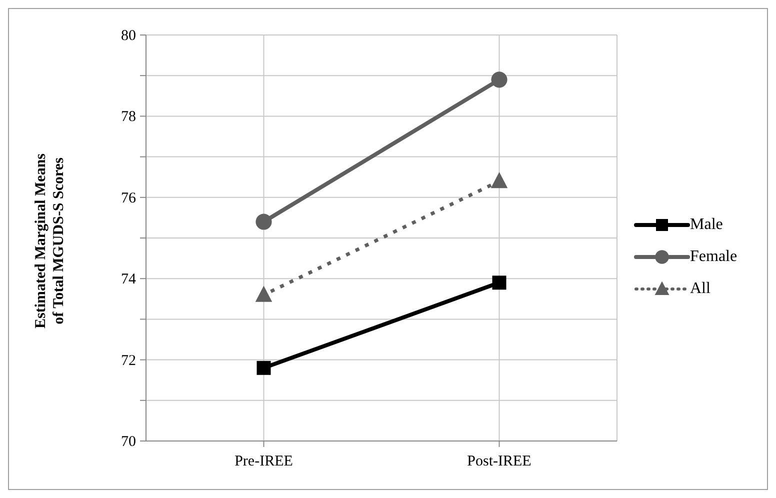 The height and width of the screenshot is (498, 776). Describe the element at coordinates (128, 117) in the screenshot. I see `y-tick-label: 78` at that location.